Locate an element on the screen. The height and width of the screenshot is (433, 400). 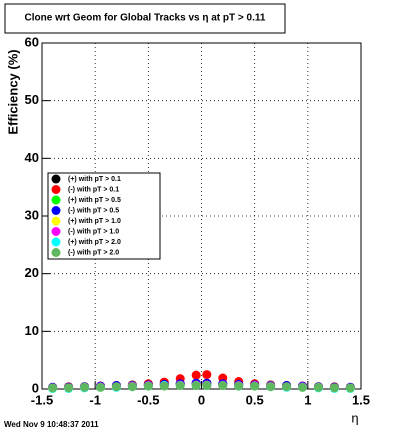
title-box is located at coordinates (145, 18).